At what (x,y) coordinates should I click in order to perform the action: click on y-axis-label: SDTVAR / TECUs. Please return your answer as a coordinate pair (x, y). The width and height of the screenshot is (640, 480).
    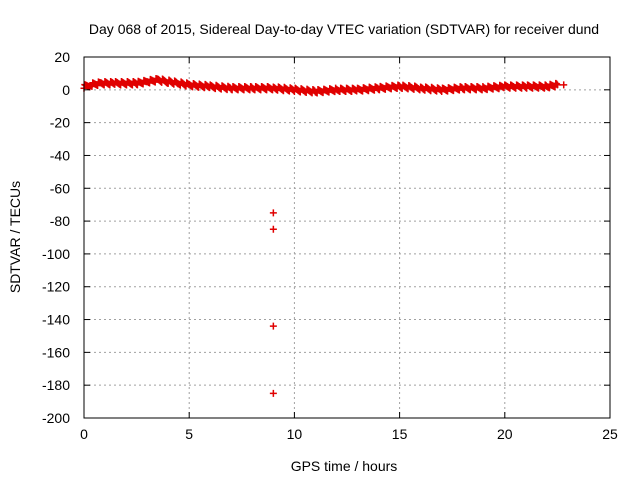
    Looking at the image, I should click on (15, 237).